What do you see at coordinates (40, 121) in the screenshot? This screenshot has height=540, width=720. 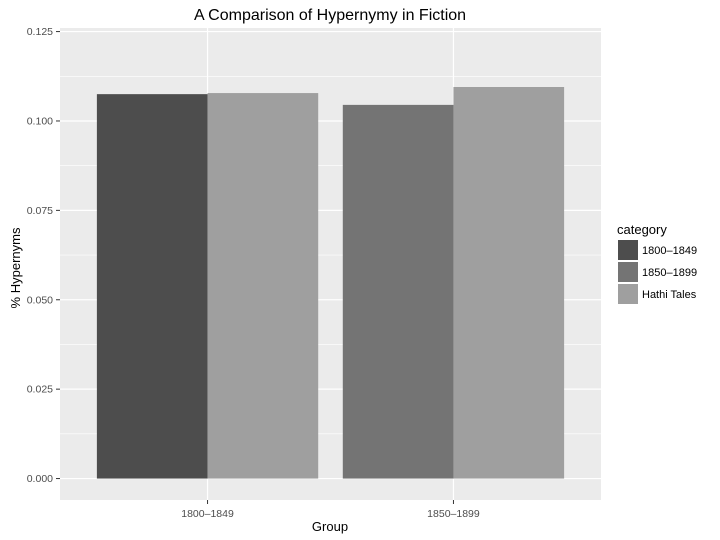 I see `y-tick-label: 0.100` at bounding box center [40, 121].